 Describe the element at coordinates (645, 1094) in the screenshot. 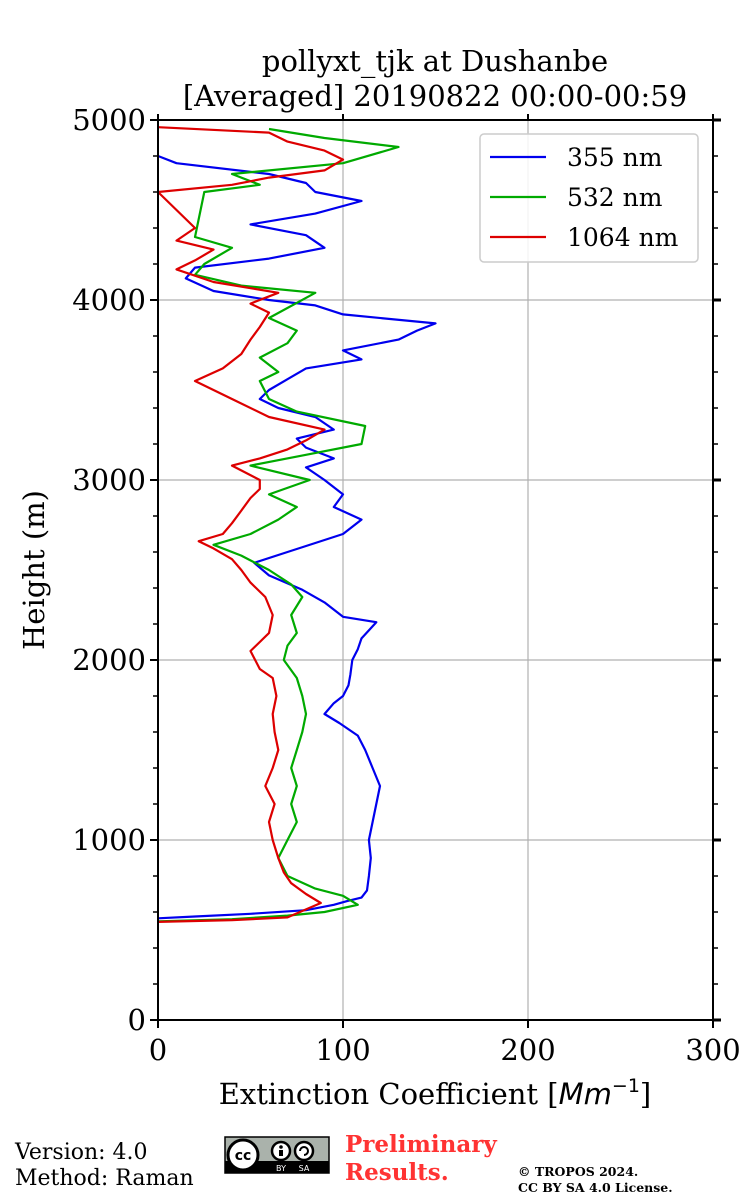

I see `x-axis-label-close: ]` at that location.